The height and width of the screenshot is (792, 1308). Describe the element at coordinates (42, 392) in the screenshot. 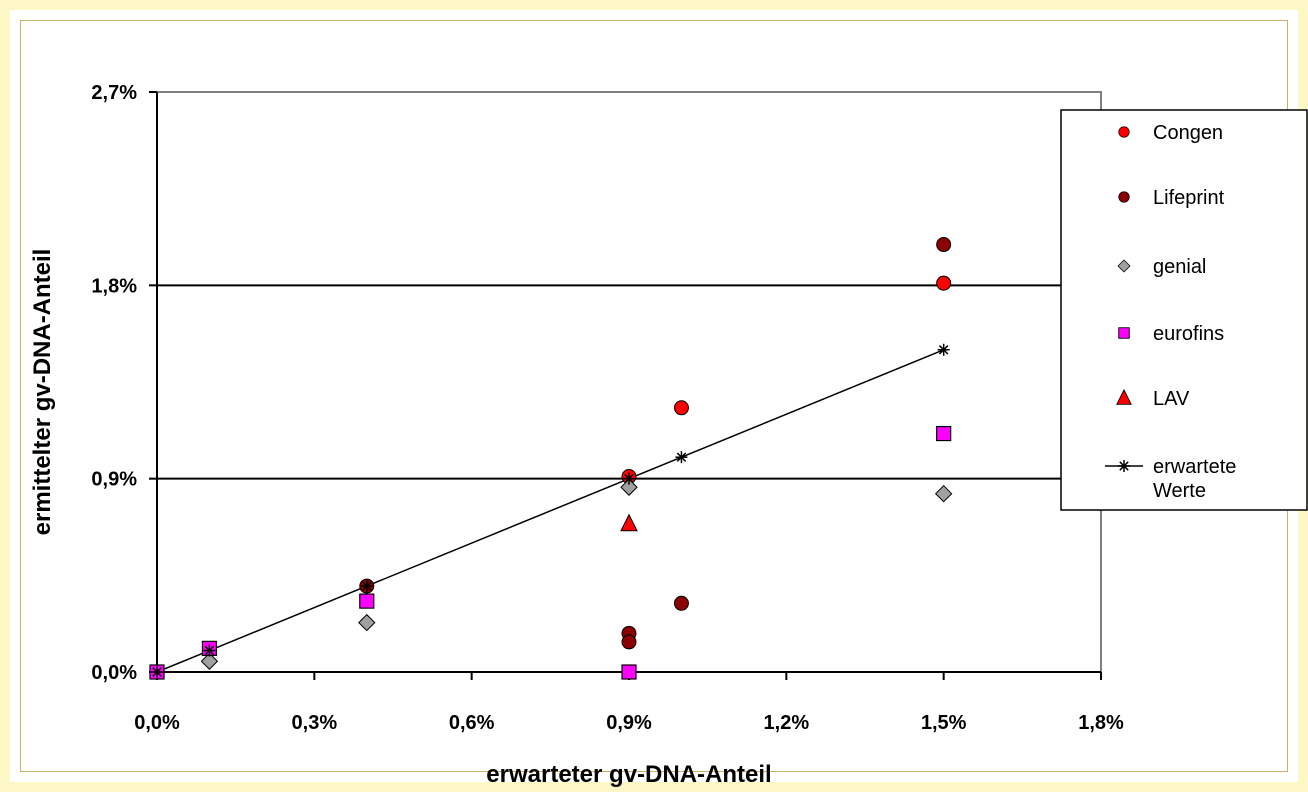

I see `y-axis-title: ermittelter gv-DNA-Anteil` at that location.